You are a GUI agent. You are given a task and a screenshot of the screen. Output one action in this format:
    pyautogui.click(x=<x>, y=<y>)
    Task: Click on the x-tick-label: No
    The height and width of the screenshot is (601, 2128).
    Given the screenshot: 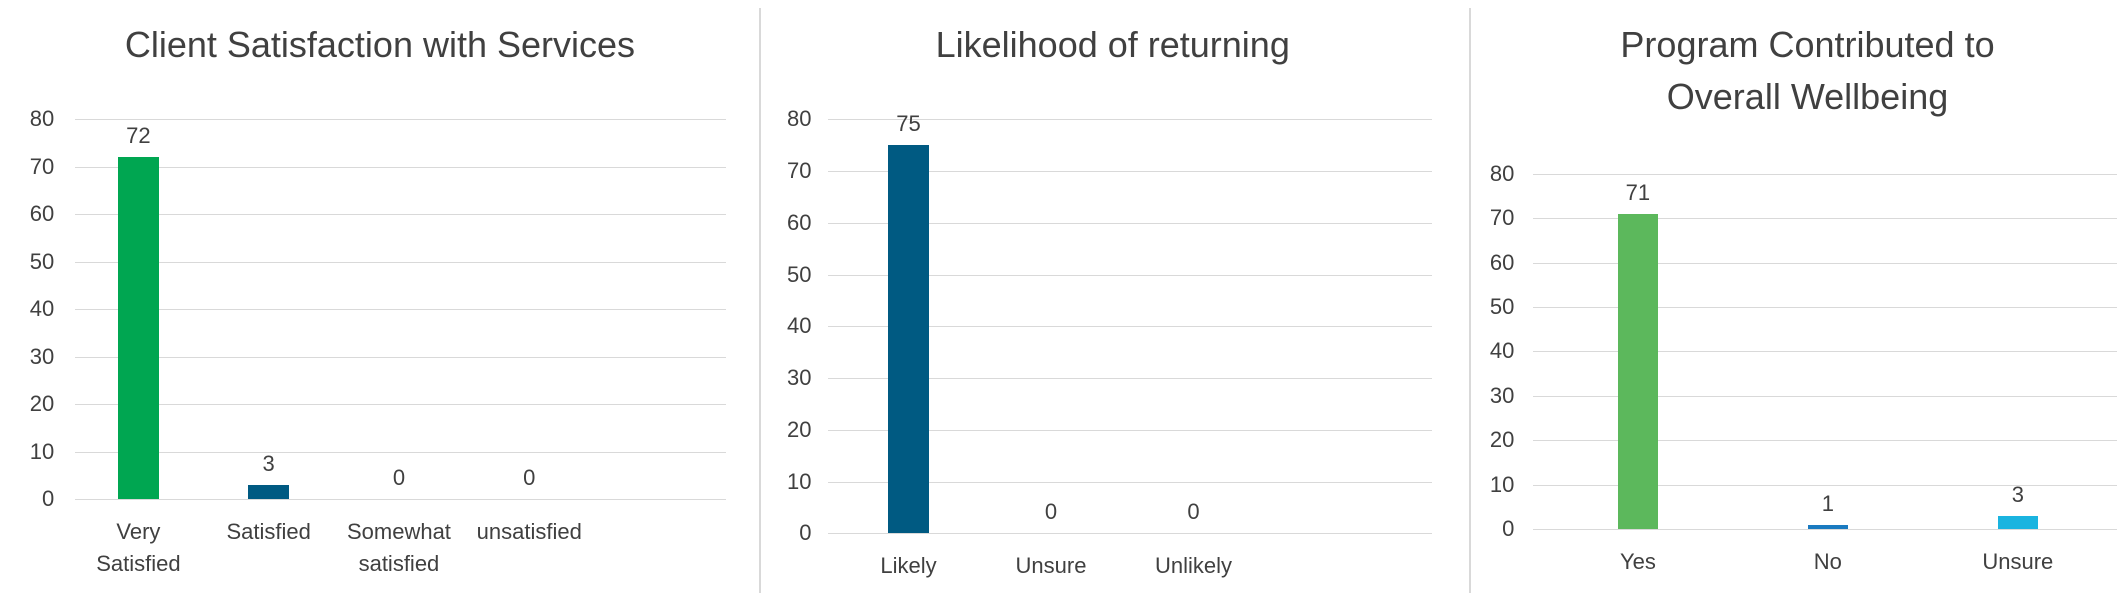 What is the action you would take?
    pyautogui.click(x=1827, y=561)
    